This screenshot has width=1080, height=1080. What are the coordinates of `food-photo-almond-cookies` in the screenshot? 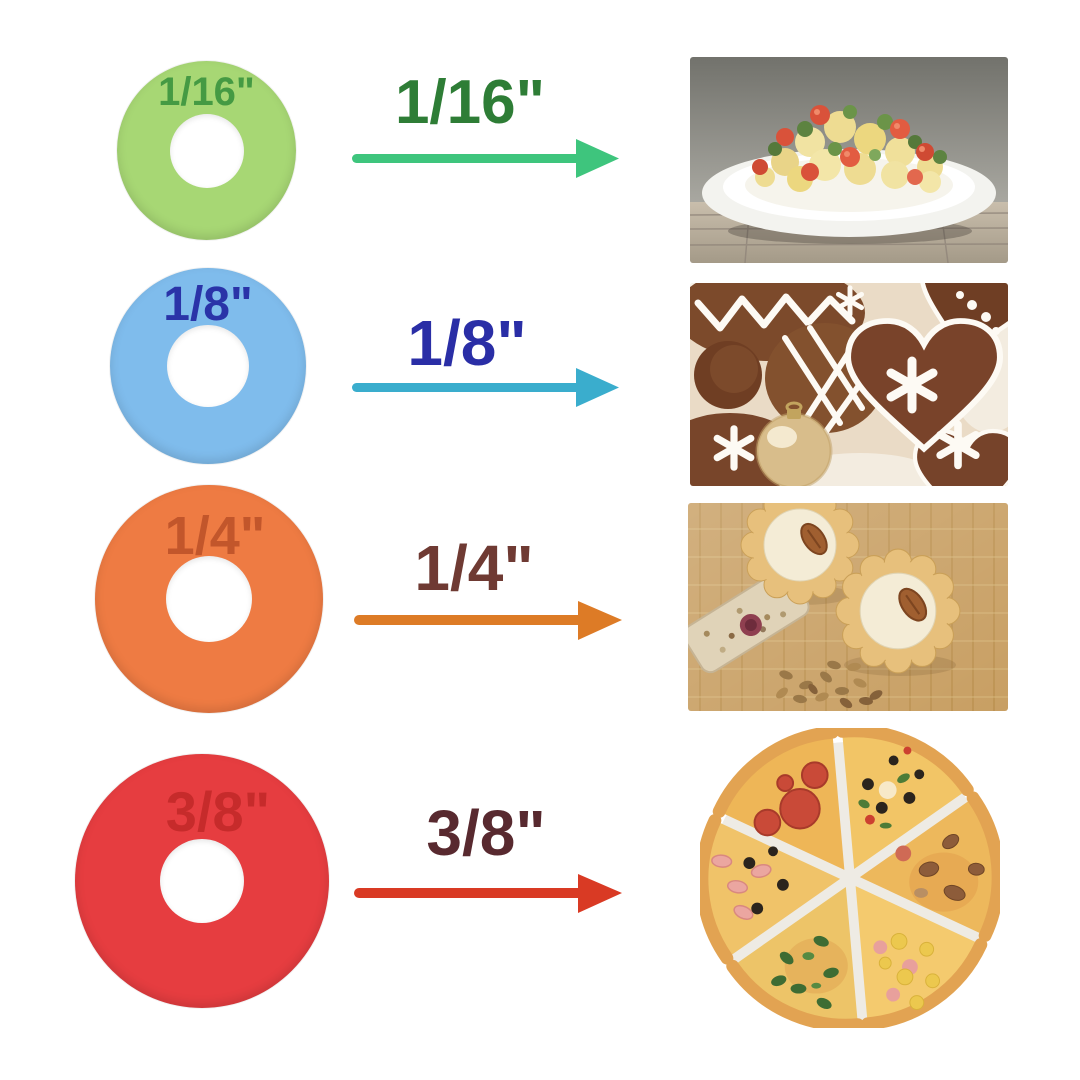 It's located at (848, 607).